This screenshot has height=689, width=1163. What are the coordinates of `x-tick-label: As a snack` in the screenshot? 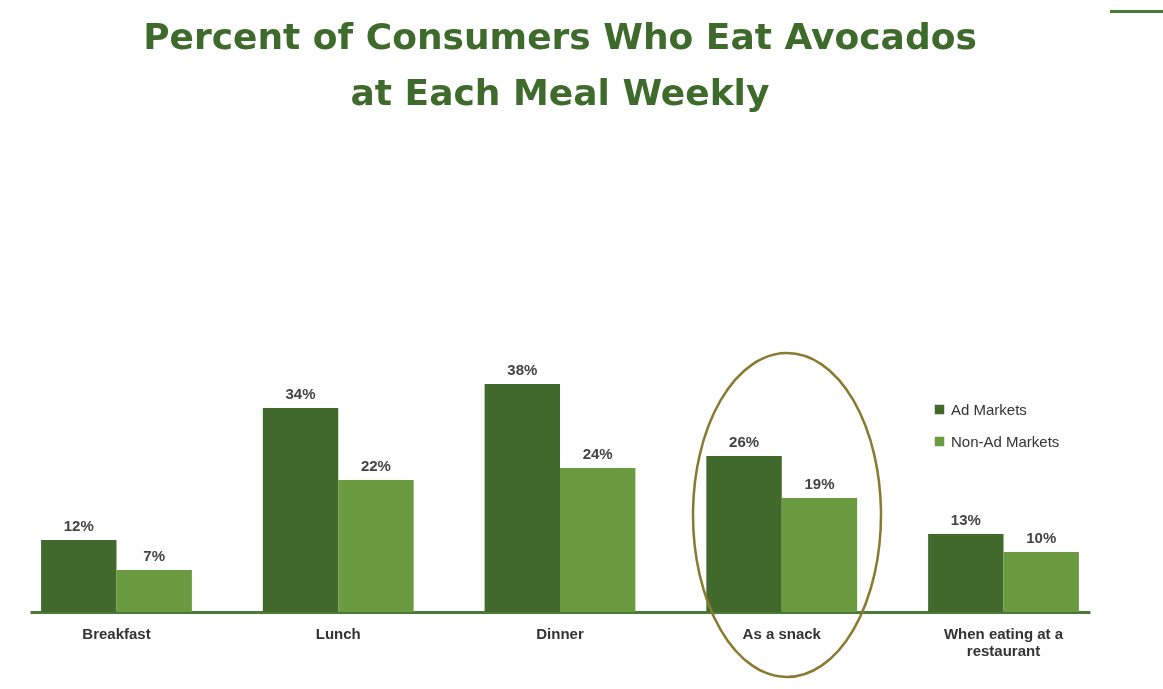 It's located at (782, 633).